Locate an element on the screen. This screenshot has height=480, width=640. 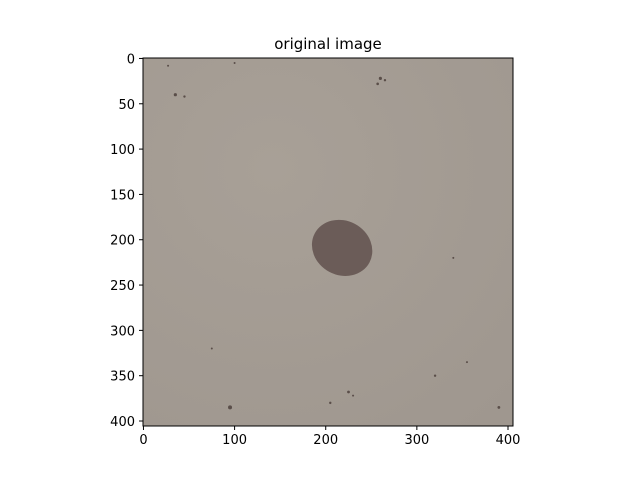
x-tick-label: 200 is located at coordinates (325, 440).